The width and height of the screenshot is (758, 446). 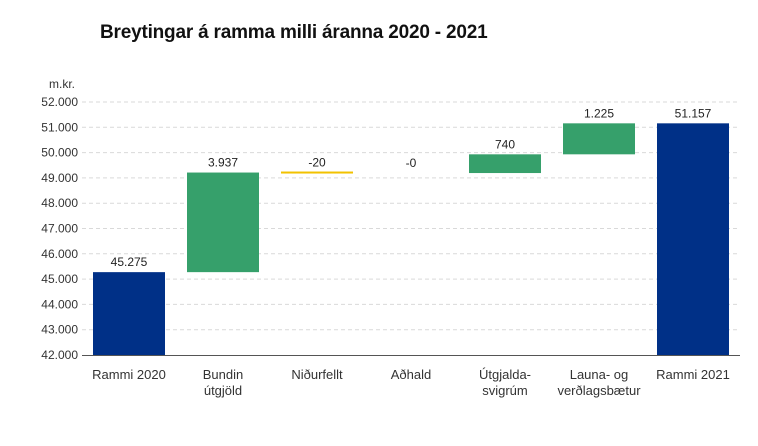 What do you see at coordinates (59, 254) in the screenshot?
I see `y-tick-label: 46.000` at bounding box center [59, 254].